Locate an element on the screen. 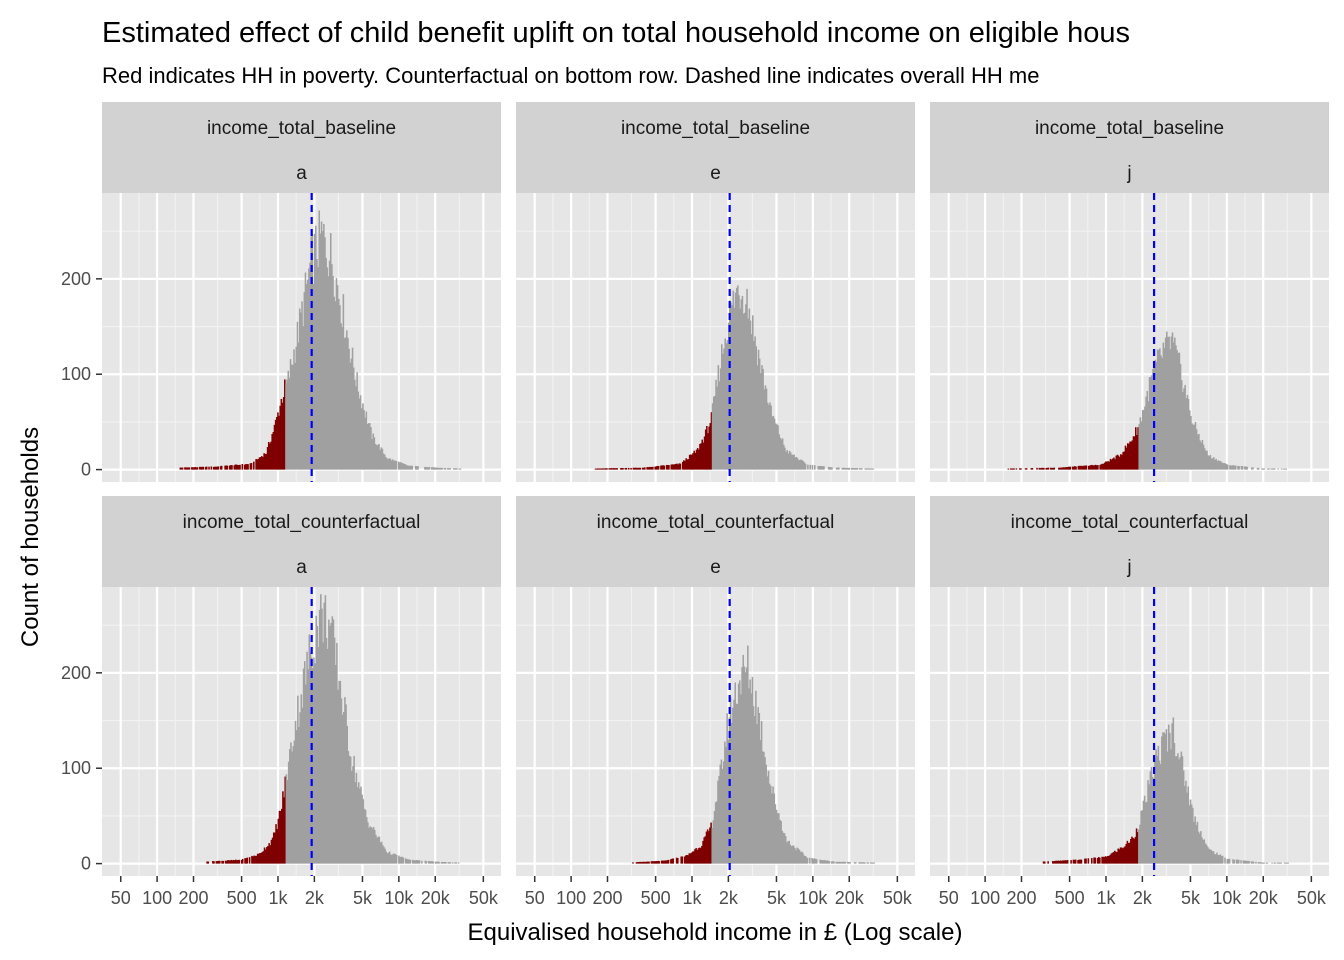  y-axis-tick-label: 200 is located at coordinates (76, 279).